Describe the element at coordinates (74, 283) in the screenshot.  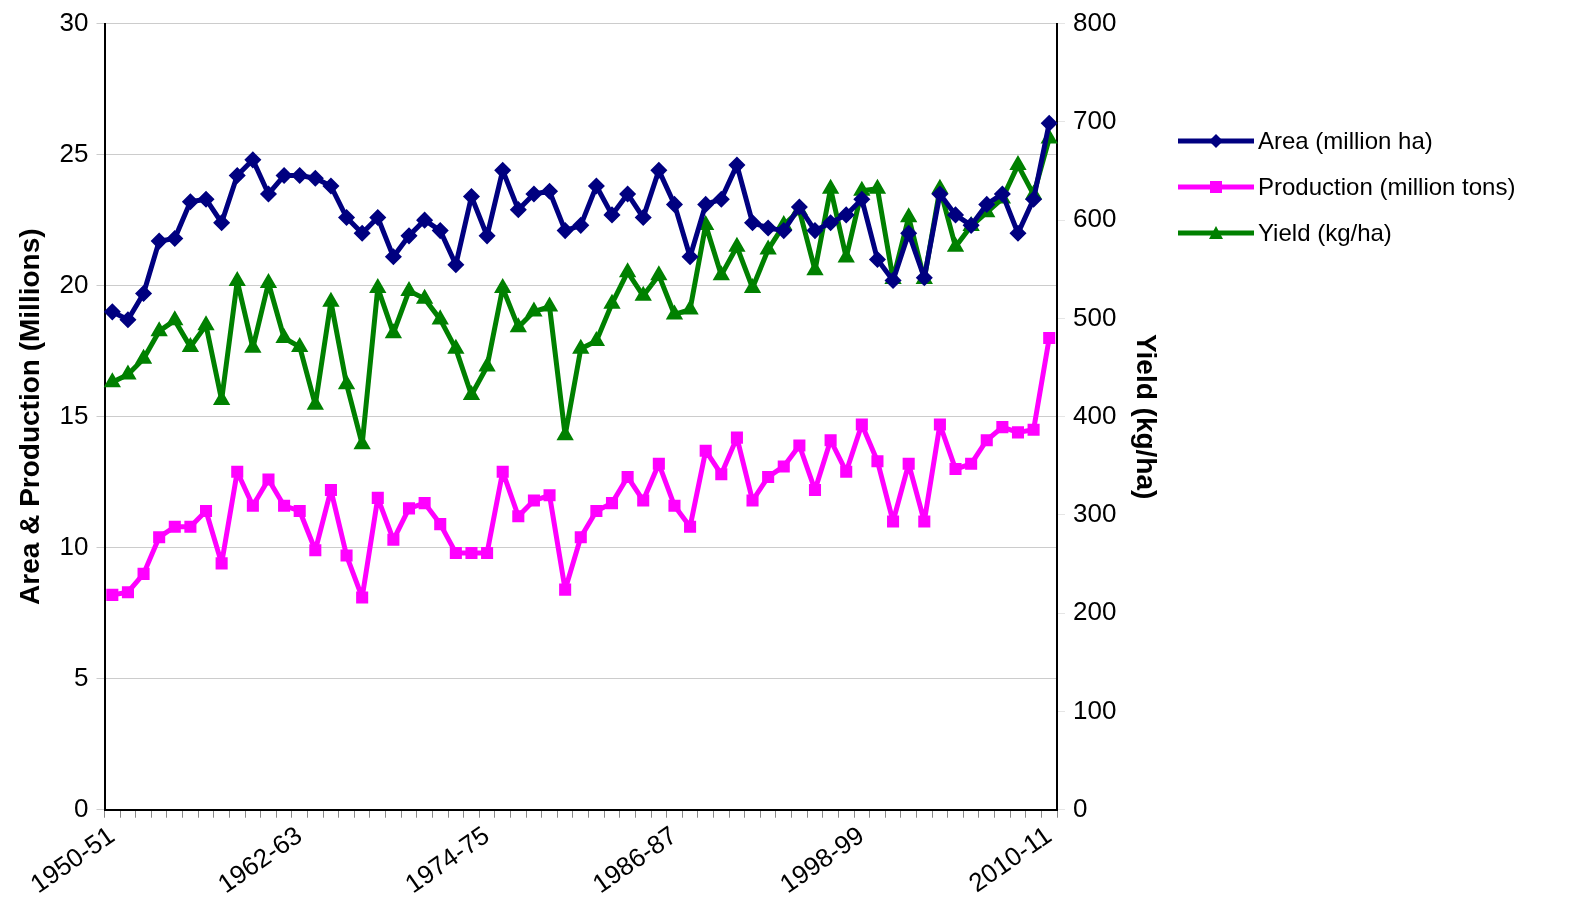
I see `y-tick-label: 20` at that location.